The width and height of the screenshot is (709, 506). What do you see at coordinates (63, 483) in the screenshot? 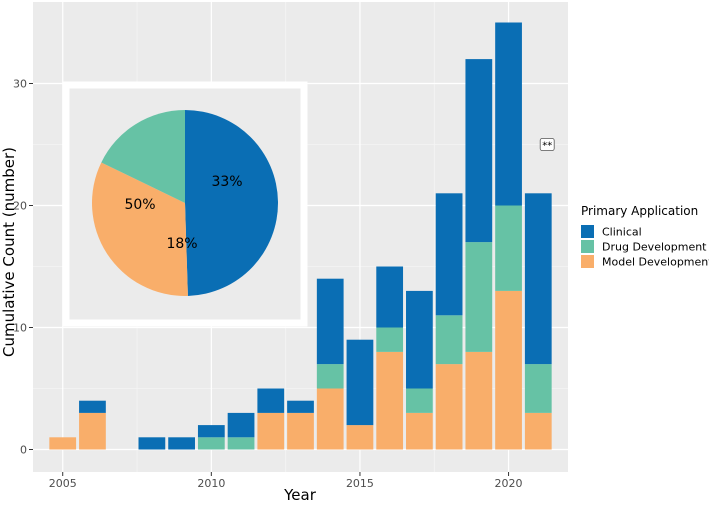
I see `x-tick-label: 2005` at bounding box center [63, 483].